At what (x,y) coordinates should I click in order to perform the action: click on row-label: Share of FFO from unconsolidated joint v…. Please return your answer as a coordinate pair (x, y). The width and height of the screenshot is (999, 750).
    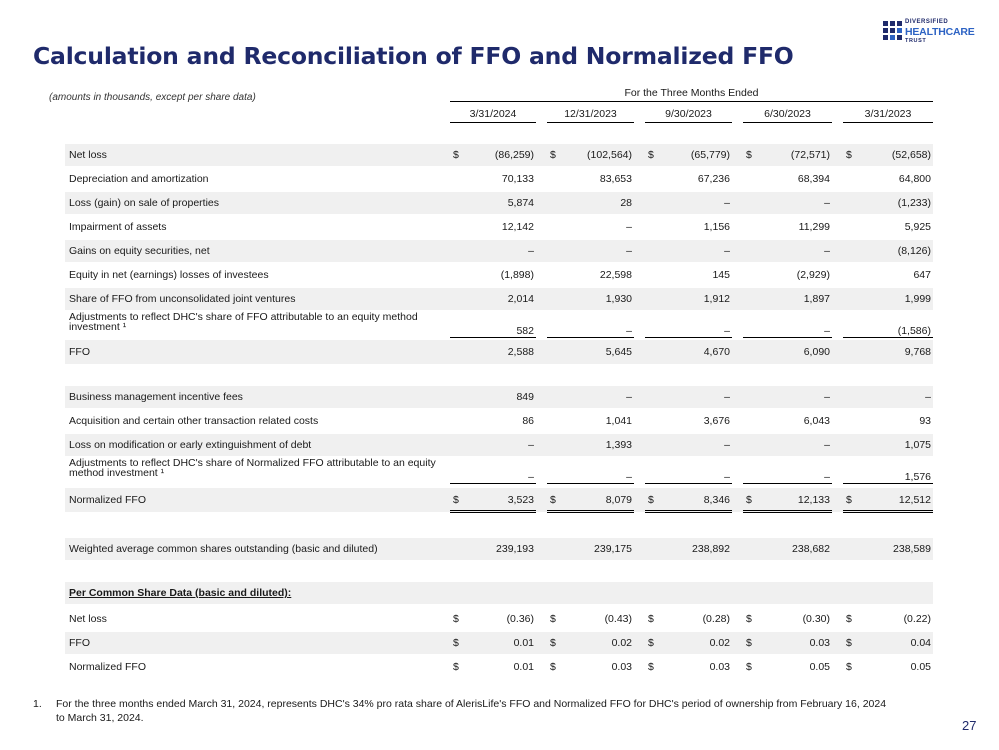
    Looking at the image, I should click on (182, 299).